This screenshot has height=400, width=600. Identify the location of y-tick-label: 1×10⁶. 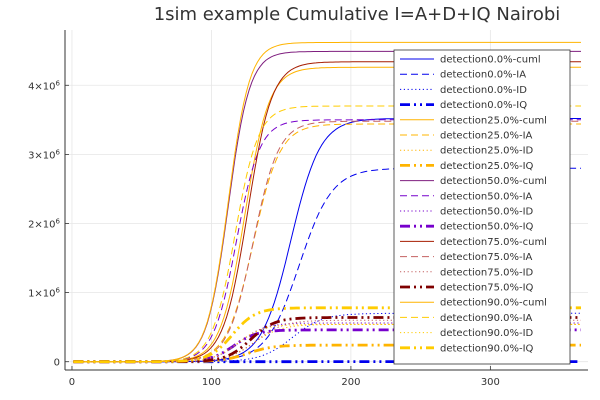
(44, 293).